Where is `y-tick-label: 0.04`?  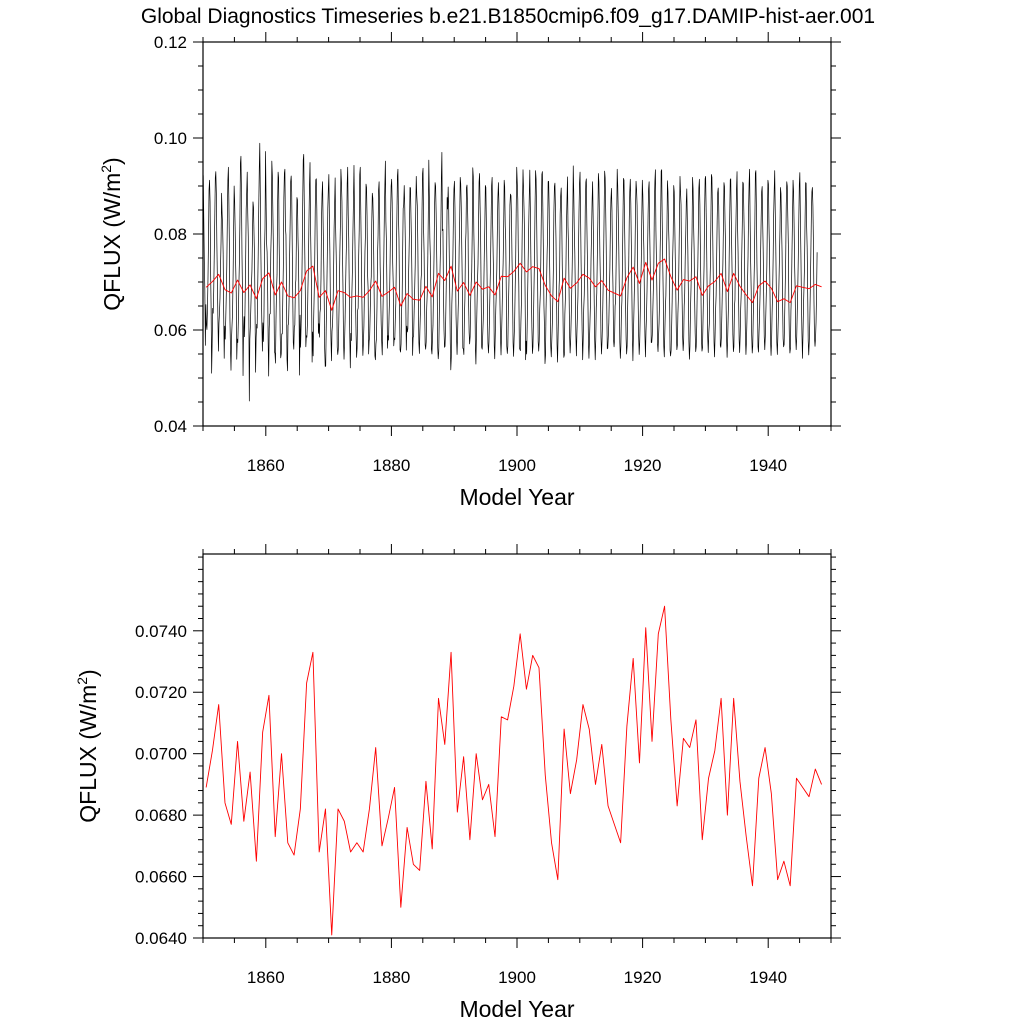 y-tick-label: 0.04 is located at coordinates (170, 426).